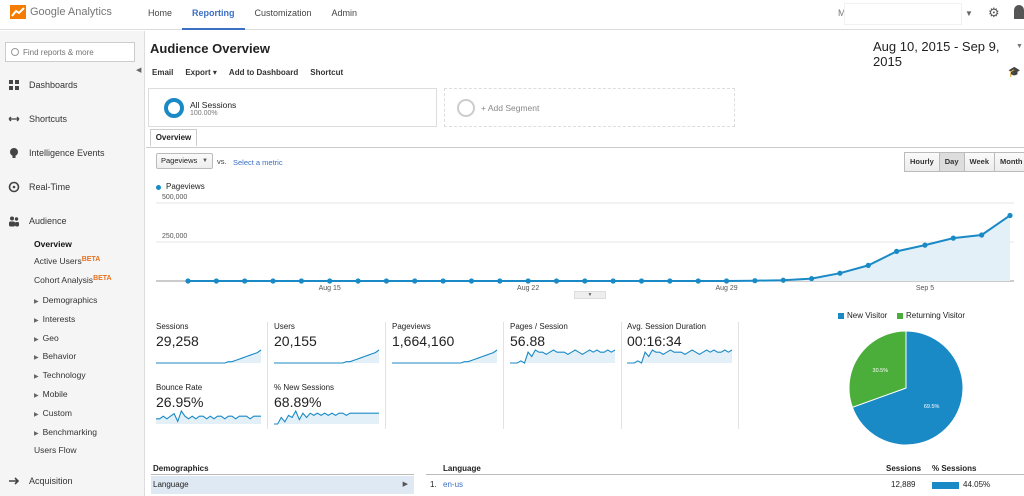  What do you see at coordinates (1009, 162) in the screenshot?
I see `month-button: Month` at bounding box center [1009, 162].